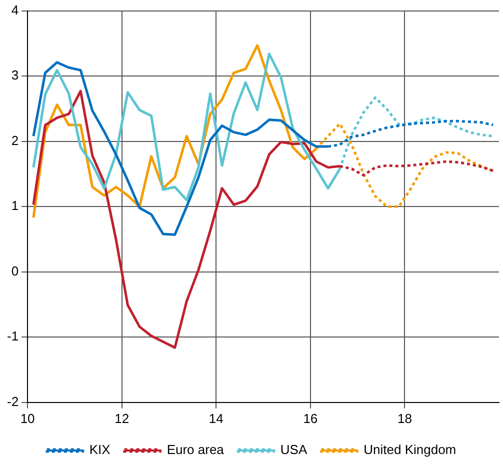  I want to click on y-tick-label: 2, so click(15, 140).